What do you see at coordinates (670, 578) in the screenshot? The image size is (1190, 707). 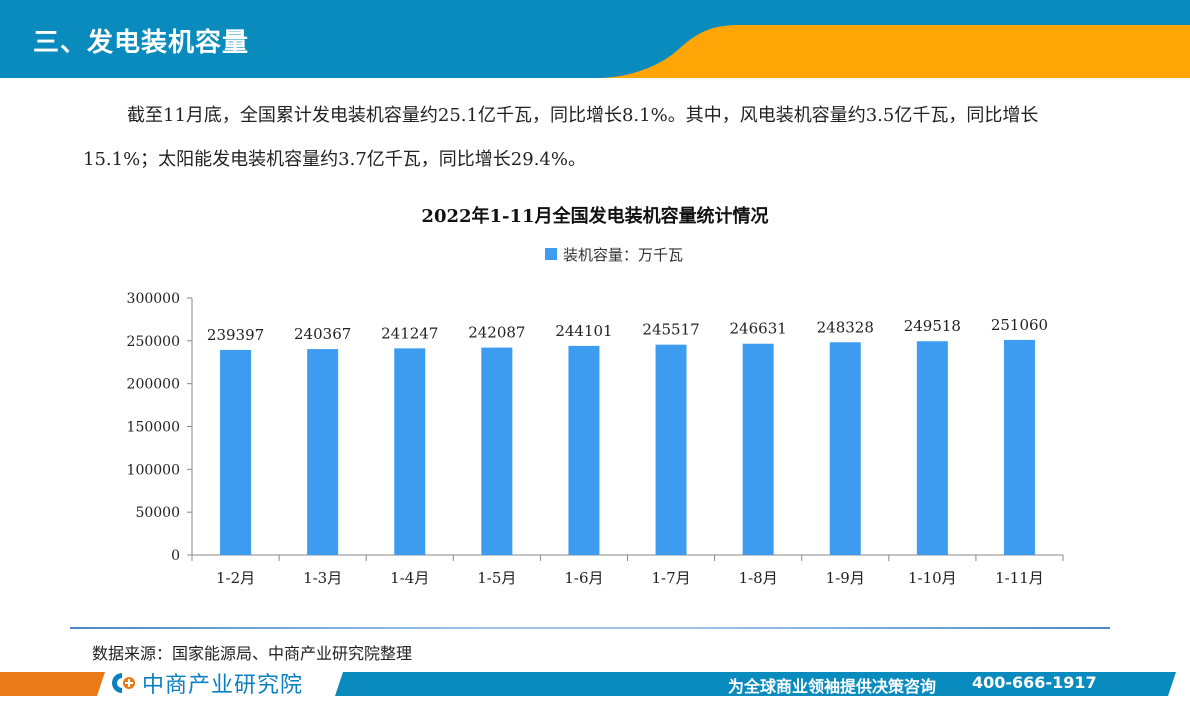 I see `x-tick-label: 1-7月` at bounding box center [670, 578].